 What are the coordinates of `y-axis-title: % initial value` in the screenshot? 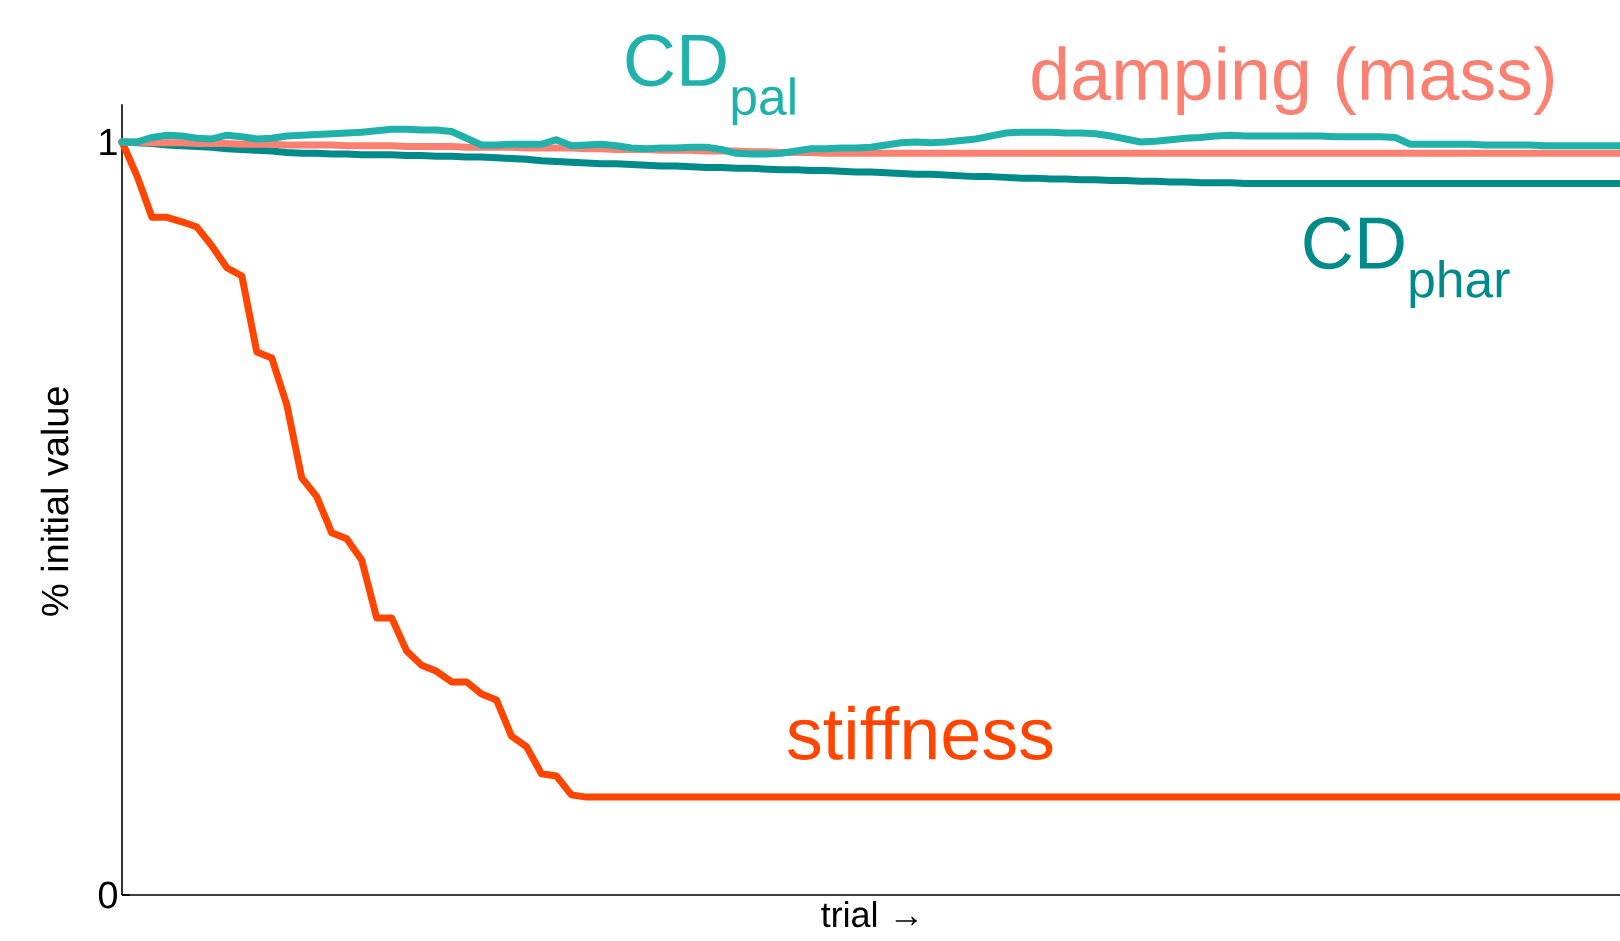 It's located at (54, 501).